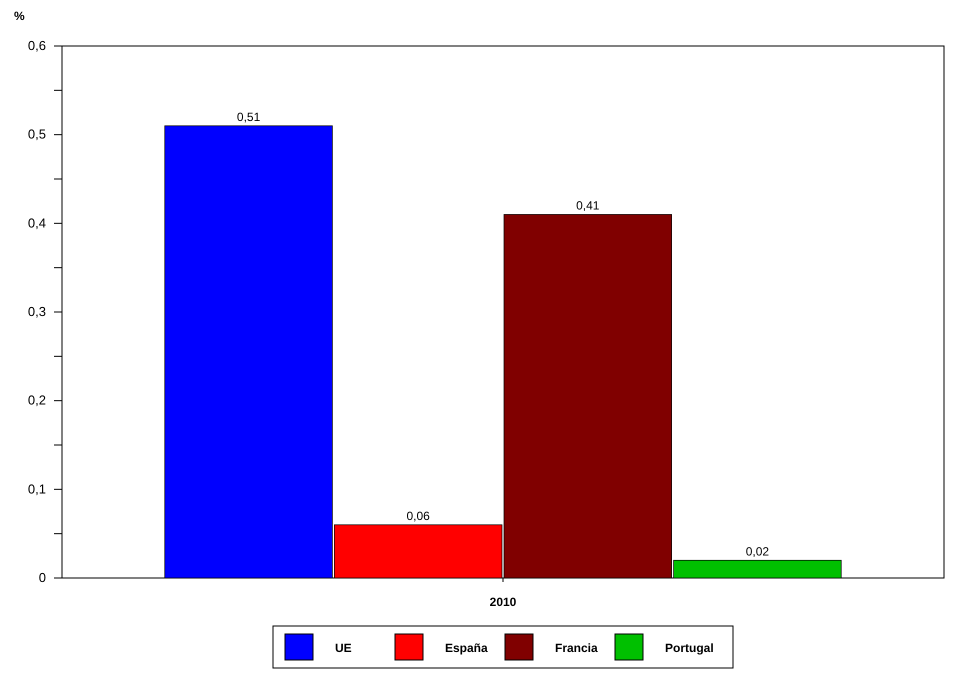 The width and height of the screenshot is (954, 673). Describe the element at coordinates (343, 648) in the screenshot. I see `legend-label: UE` at that location.